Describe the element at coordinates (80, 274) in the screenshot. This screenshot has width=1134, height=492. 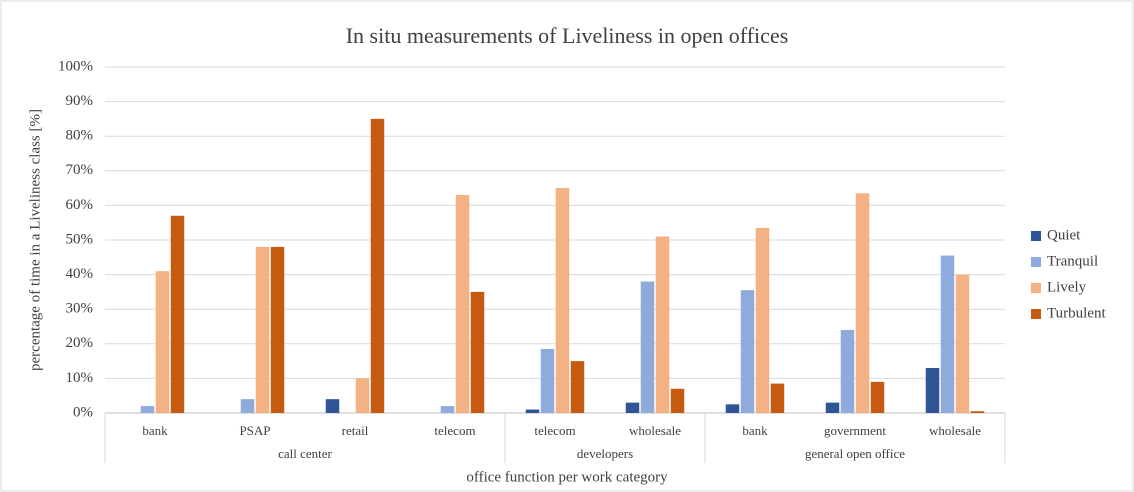
I see `y-tick-label: 40%` at that location.